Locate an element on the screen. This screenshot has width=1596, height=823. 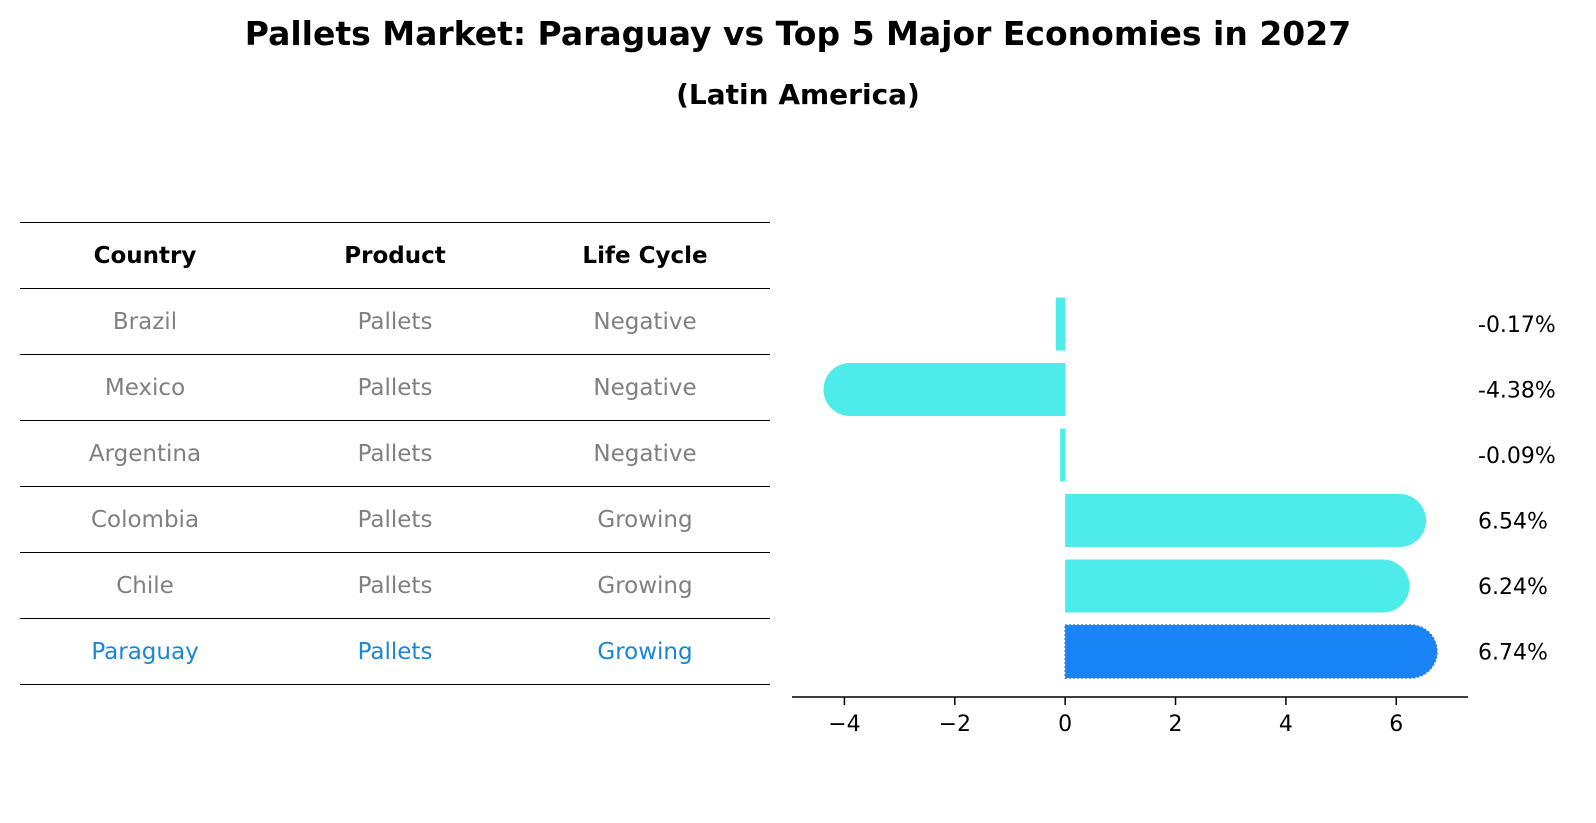
x-tick-label: −2 is located at coordinates (955, 724).